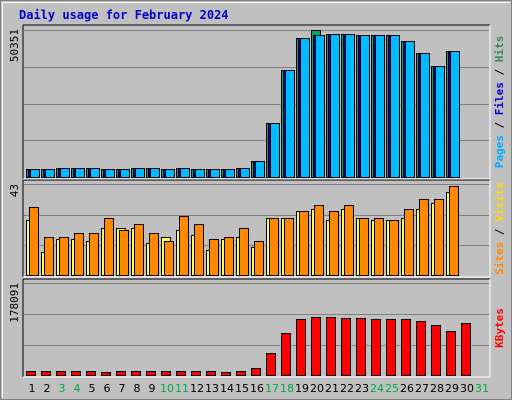 The image size is (512, 400). Describe the element at coordinates (407, 388) in the screenshot. I see `x-tick-label-day-26: 26` at that location.